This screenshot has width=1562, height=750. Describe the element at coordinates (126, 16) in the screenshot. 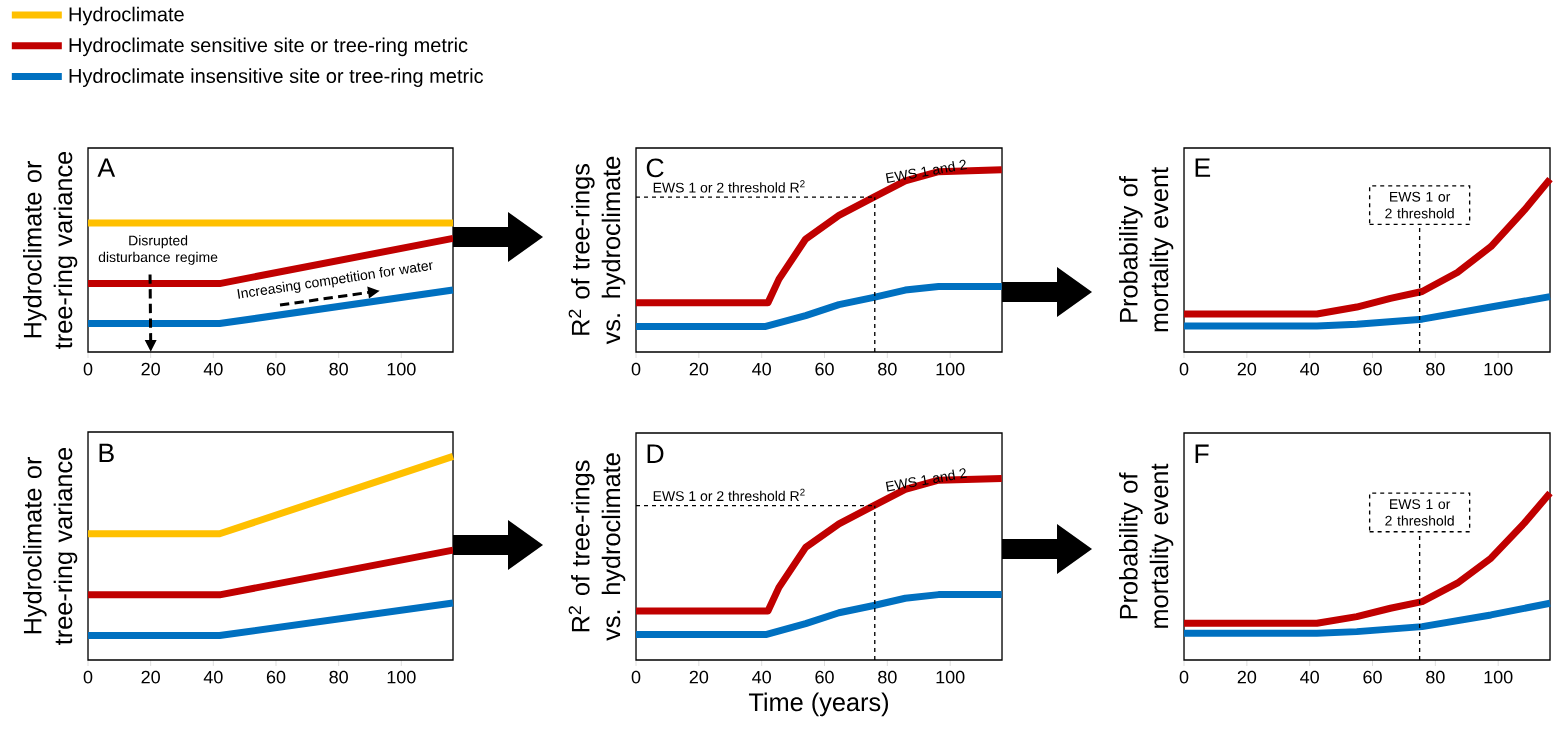

I see `legend-label: Hydroclimate` at that location.